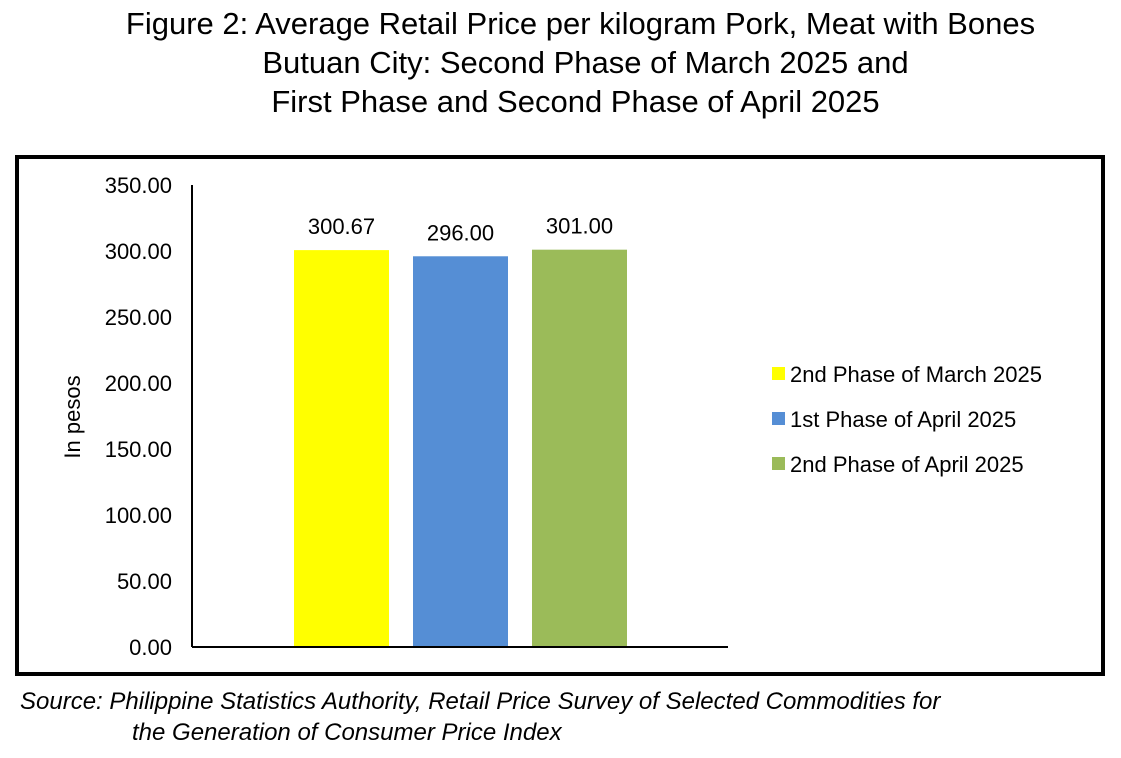 The height and width of the screenshot is (758, 1121). I want to click on source-line-2: the Generation of Consumer Price Index, so click(347, 732).